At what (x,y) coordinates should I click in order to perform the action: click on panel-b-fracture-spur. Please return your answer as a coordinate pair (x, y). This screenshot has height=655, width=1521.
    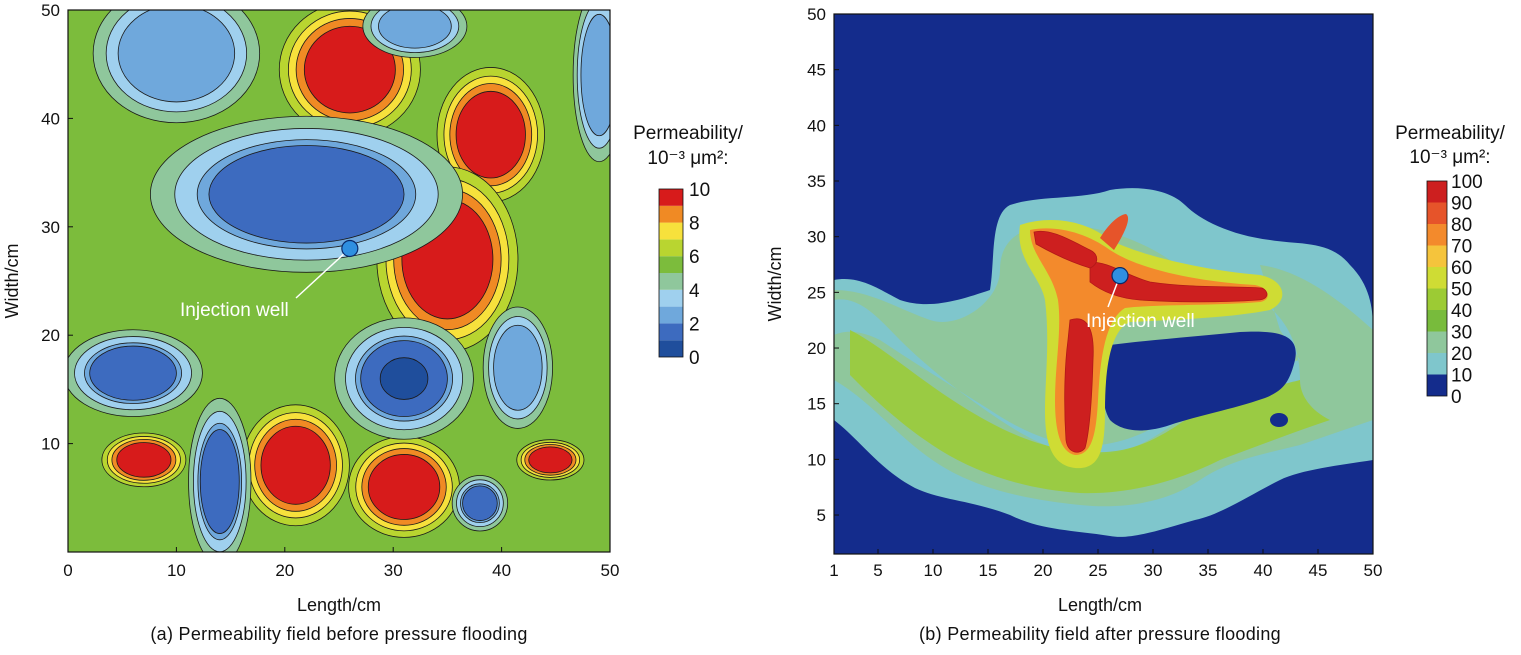
    Looking at the image, I should click on (1114, 232).